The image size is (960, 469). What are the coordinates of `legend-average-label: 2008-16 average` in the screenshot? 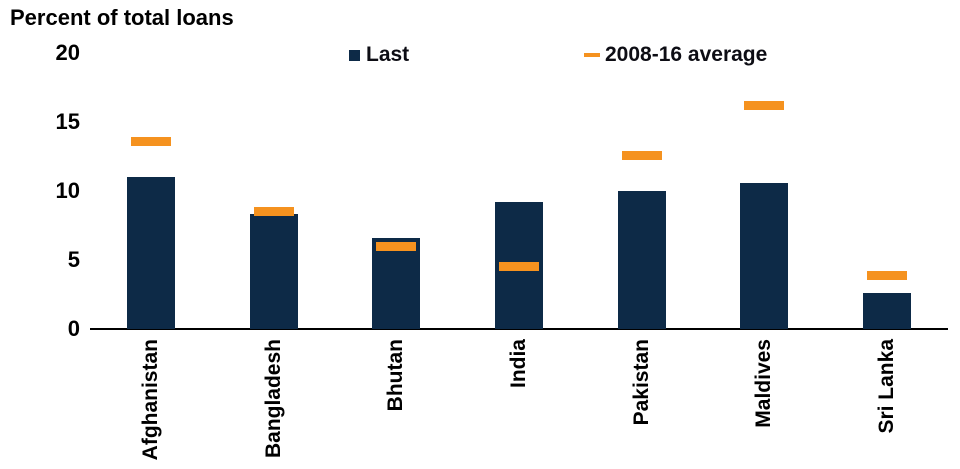 It's located at (686, 54).